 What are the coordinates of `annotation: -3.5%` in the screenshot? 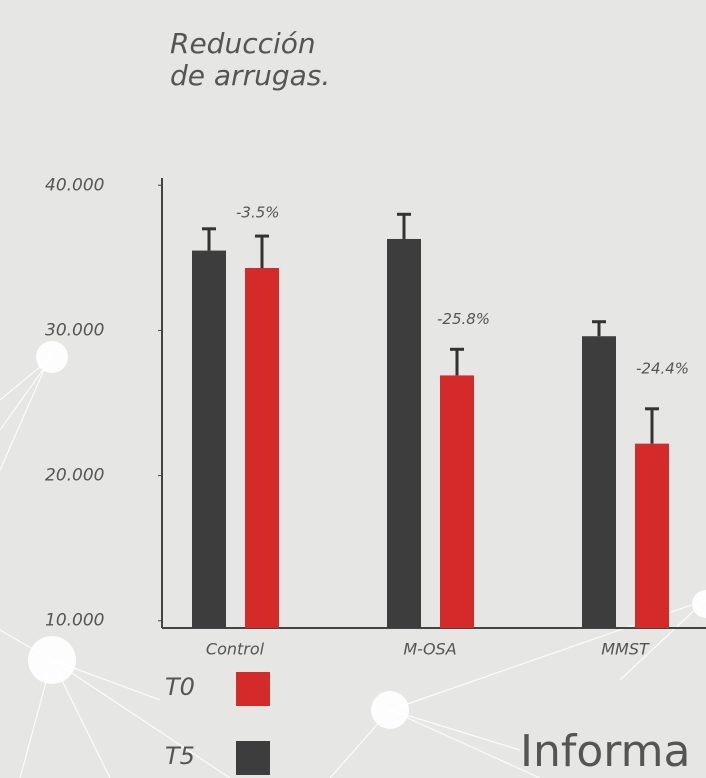 It's located at (258, 213).